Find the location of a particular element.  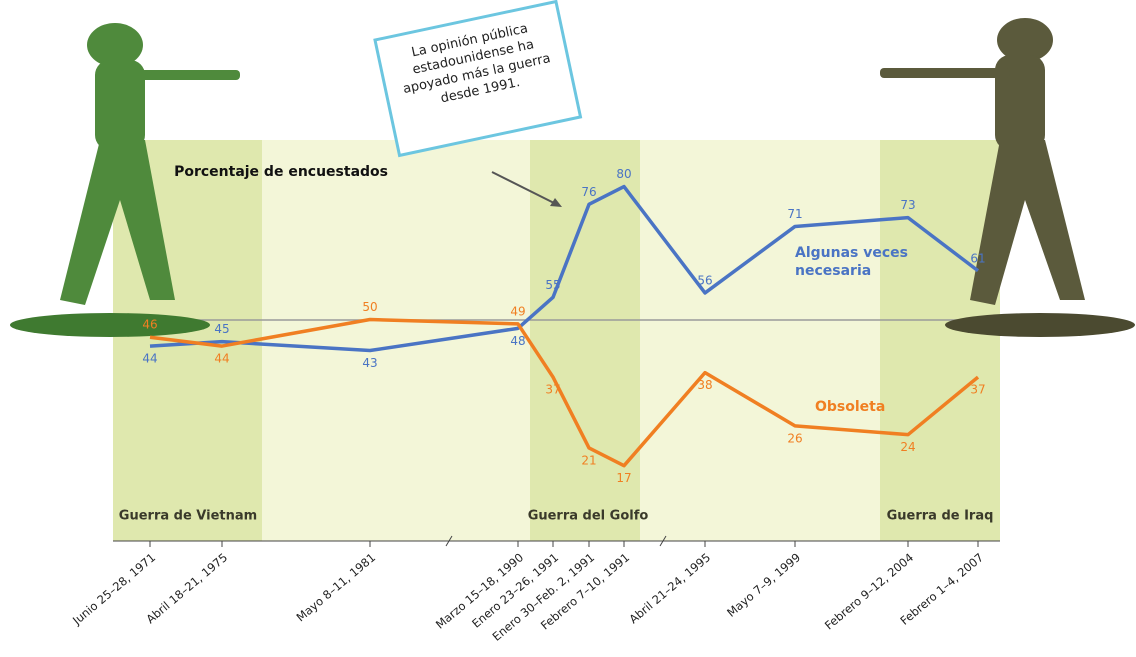

value-label: 26 is located at coordinates (794, 438).